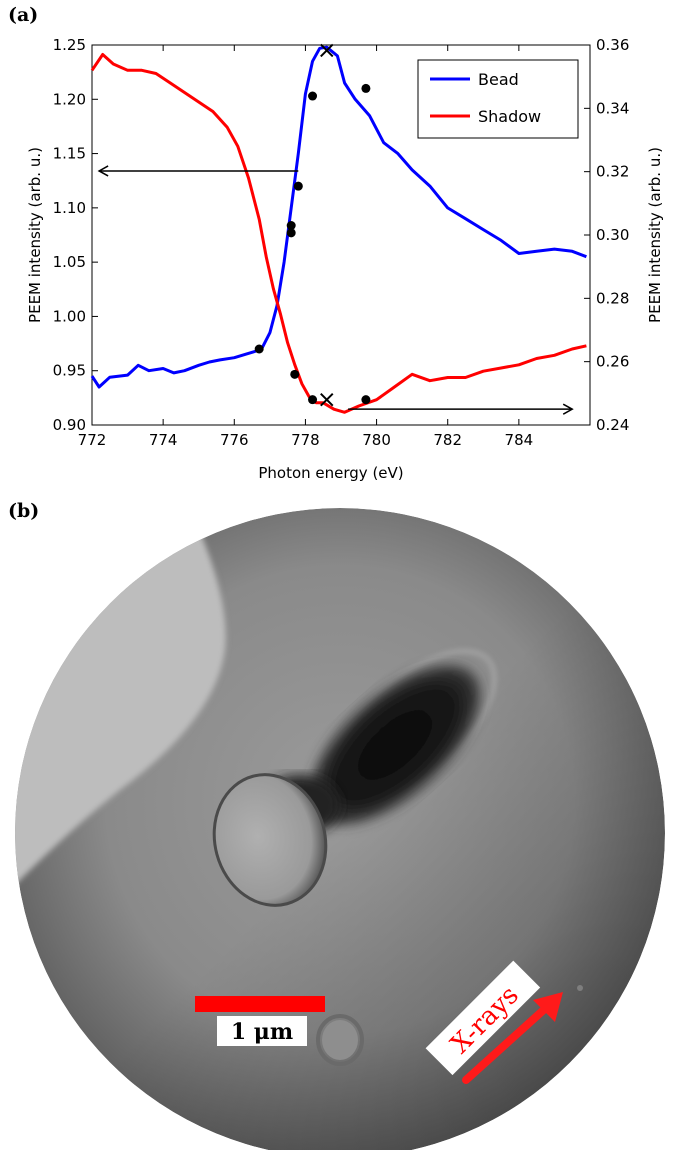  Describe the element at coordinates (305, 440) in the screenshot. I see `x-tick-label: 778` at that location.